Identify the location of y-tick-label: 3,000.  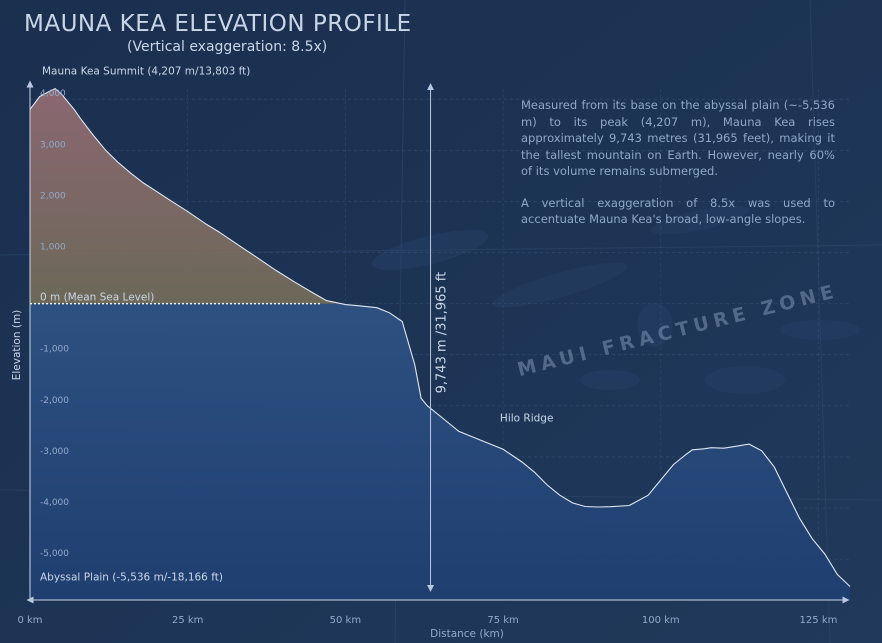
(53, 145).